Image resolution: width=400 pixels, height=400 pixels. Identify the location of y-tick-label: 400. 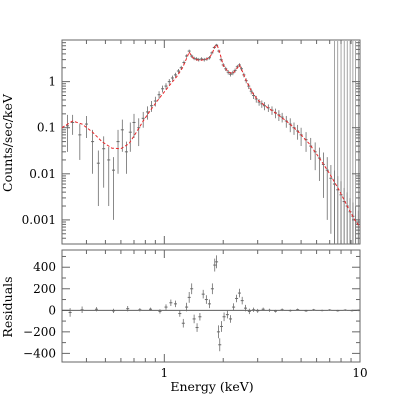
(44, 267).